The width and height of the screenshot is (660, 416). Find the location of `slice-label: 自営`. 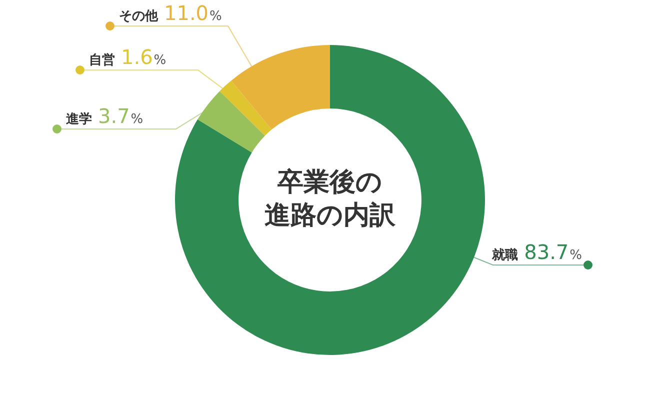

slice-label: 自営 is located at coordinates (102, 60).